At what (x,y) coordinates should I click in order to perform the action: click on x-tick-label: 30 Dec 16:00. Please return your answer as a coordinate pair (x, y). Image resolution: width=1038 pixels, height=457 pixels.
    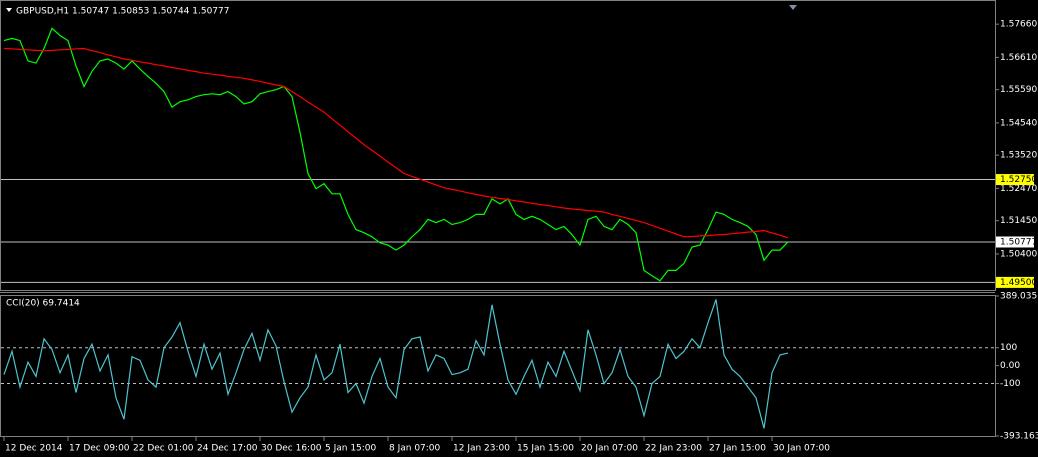
    Looking at the image, I should click on (291, 449).